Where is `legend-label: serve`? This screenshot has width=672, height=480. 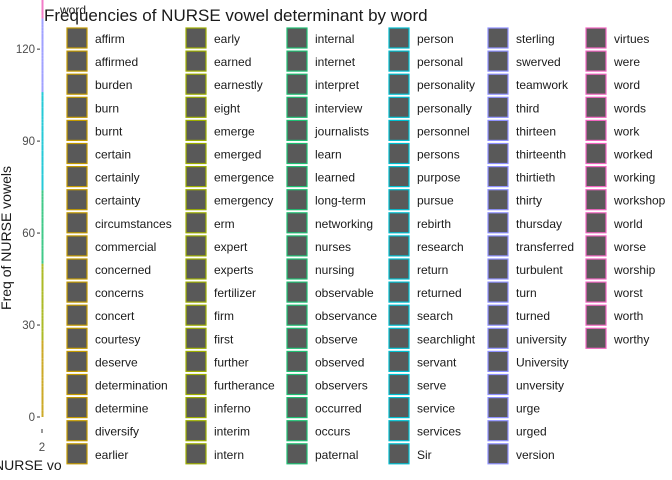 legend-label: serve is located at coordinates (432, 386).